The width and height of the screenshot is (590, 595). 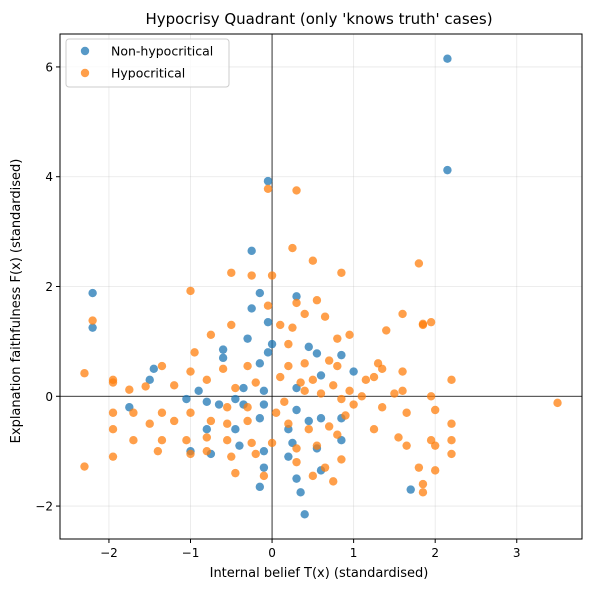 I want to click on legend-marker, so click(x=85, y=51).